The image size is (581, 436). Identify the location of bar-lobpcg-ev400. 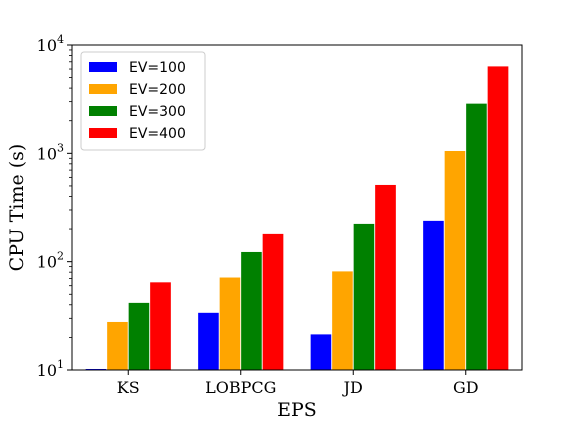
(273, 302).